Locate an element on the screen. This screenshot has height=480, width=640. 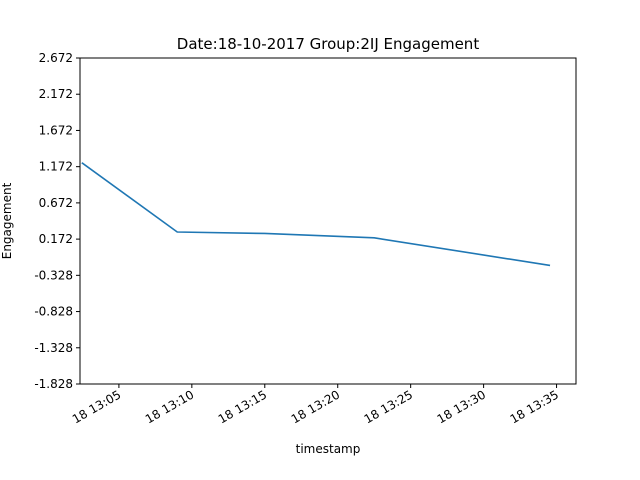
y-tick-label: 1.172 is located at coordinates (56, 167).